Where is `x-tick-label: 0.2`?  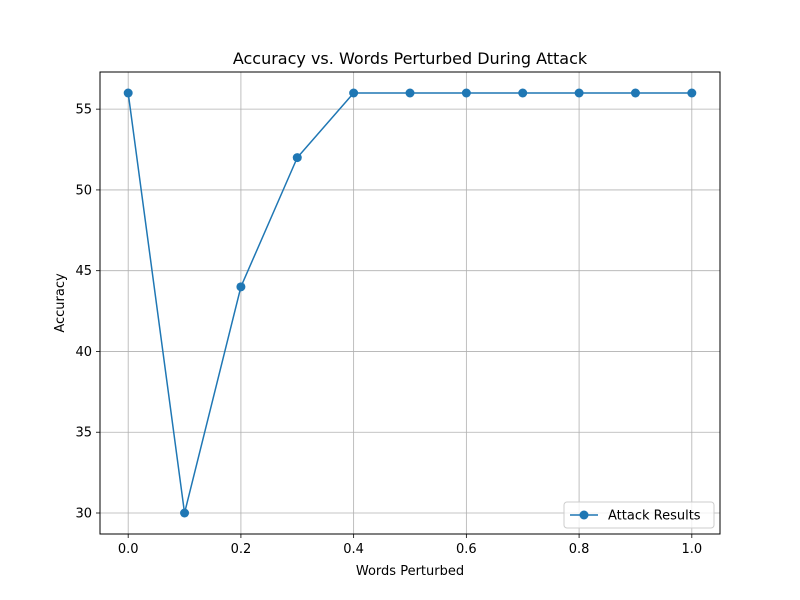
x-tick-label: 0.2 is located at coordinates (241, 549).